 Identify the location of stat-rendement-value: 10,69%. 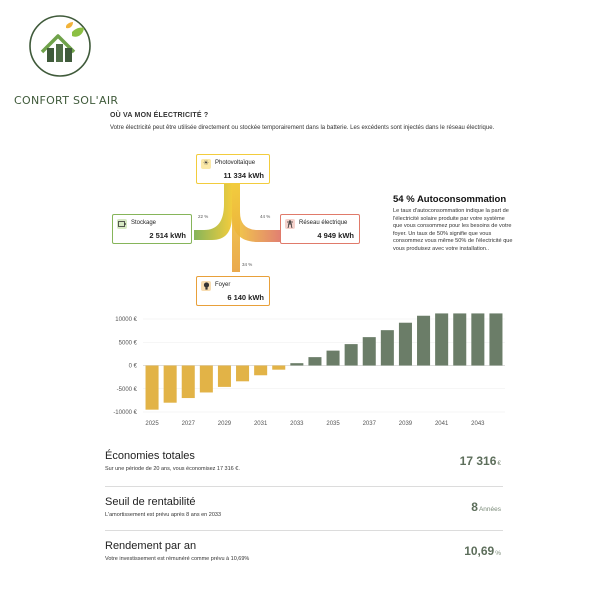
(482, 551).